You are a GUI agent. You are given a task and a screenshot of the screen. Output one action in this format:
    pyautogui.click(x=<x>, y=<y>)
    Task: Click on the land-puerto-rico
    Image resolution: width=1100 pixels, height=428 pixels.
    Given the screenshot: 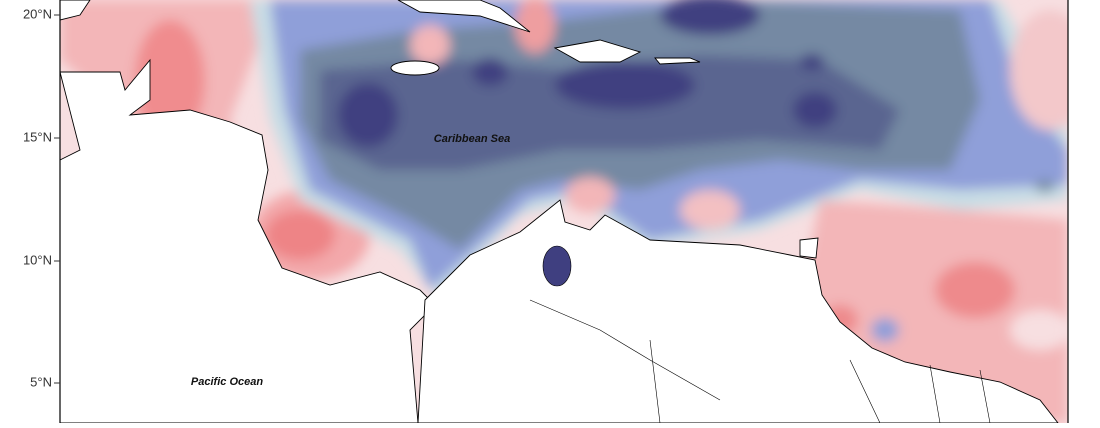 What is the action you would take?
    pyautogui.click(x=677, y=61)
    